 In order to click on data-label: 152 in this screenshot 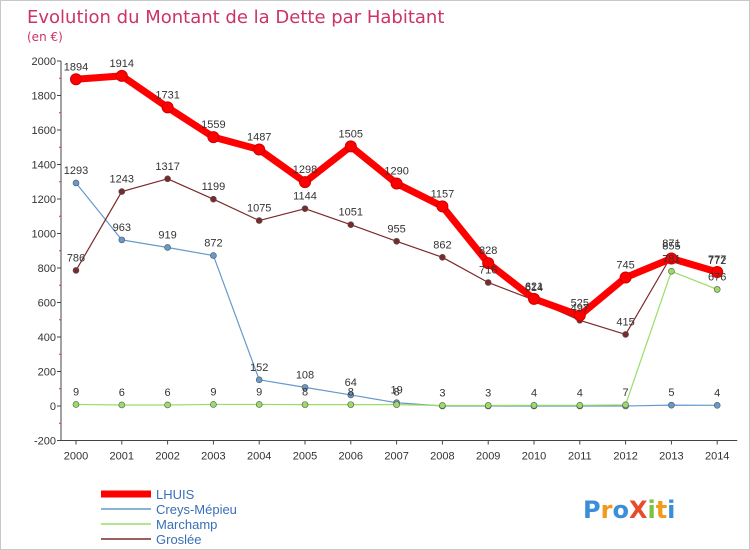, I will do `click(259, 368)`.